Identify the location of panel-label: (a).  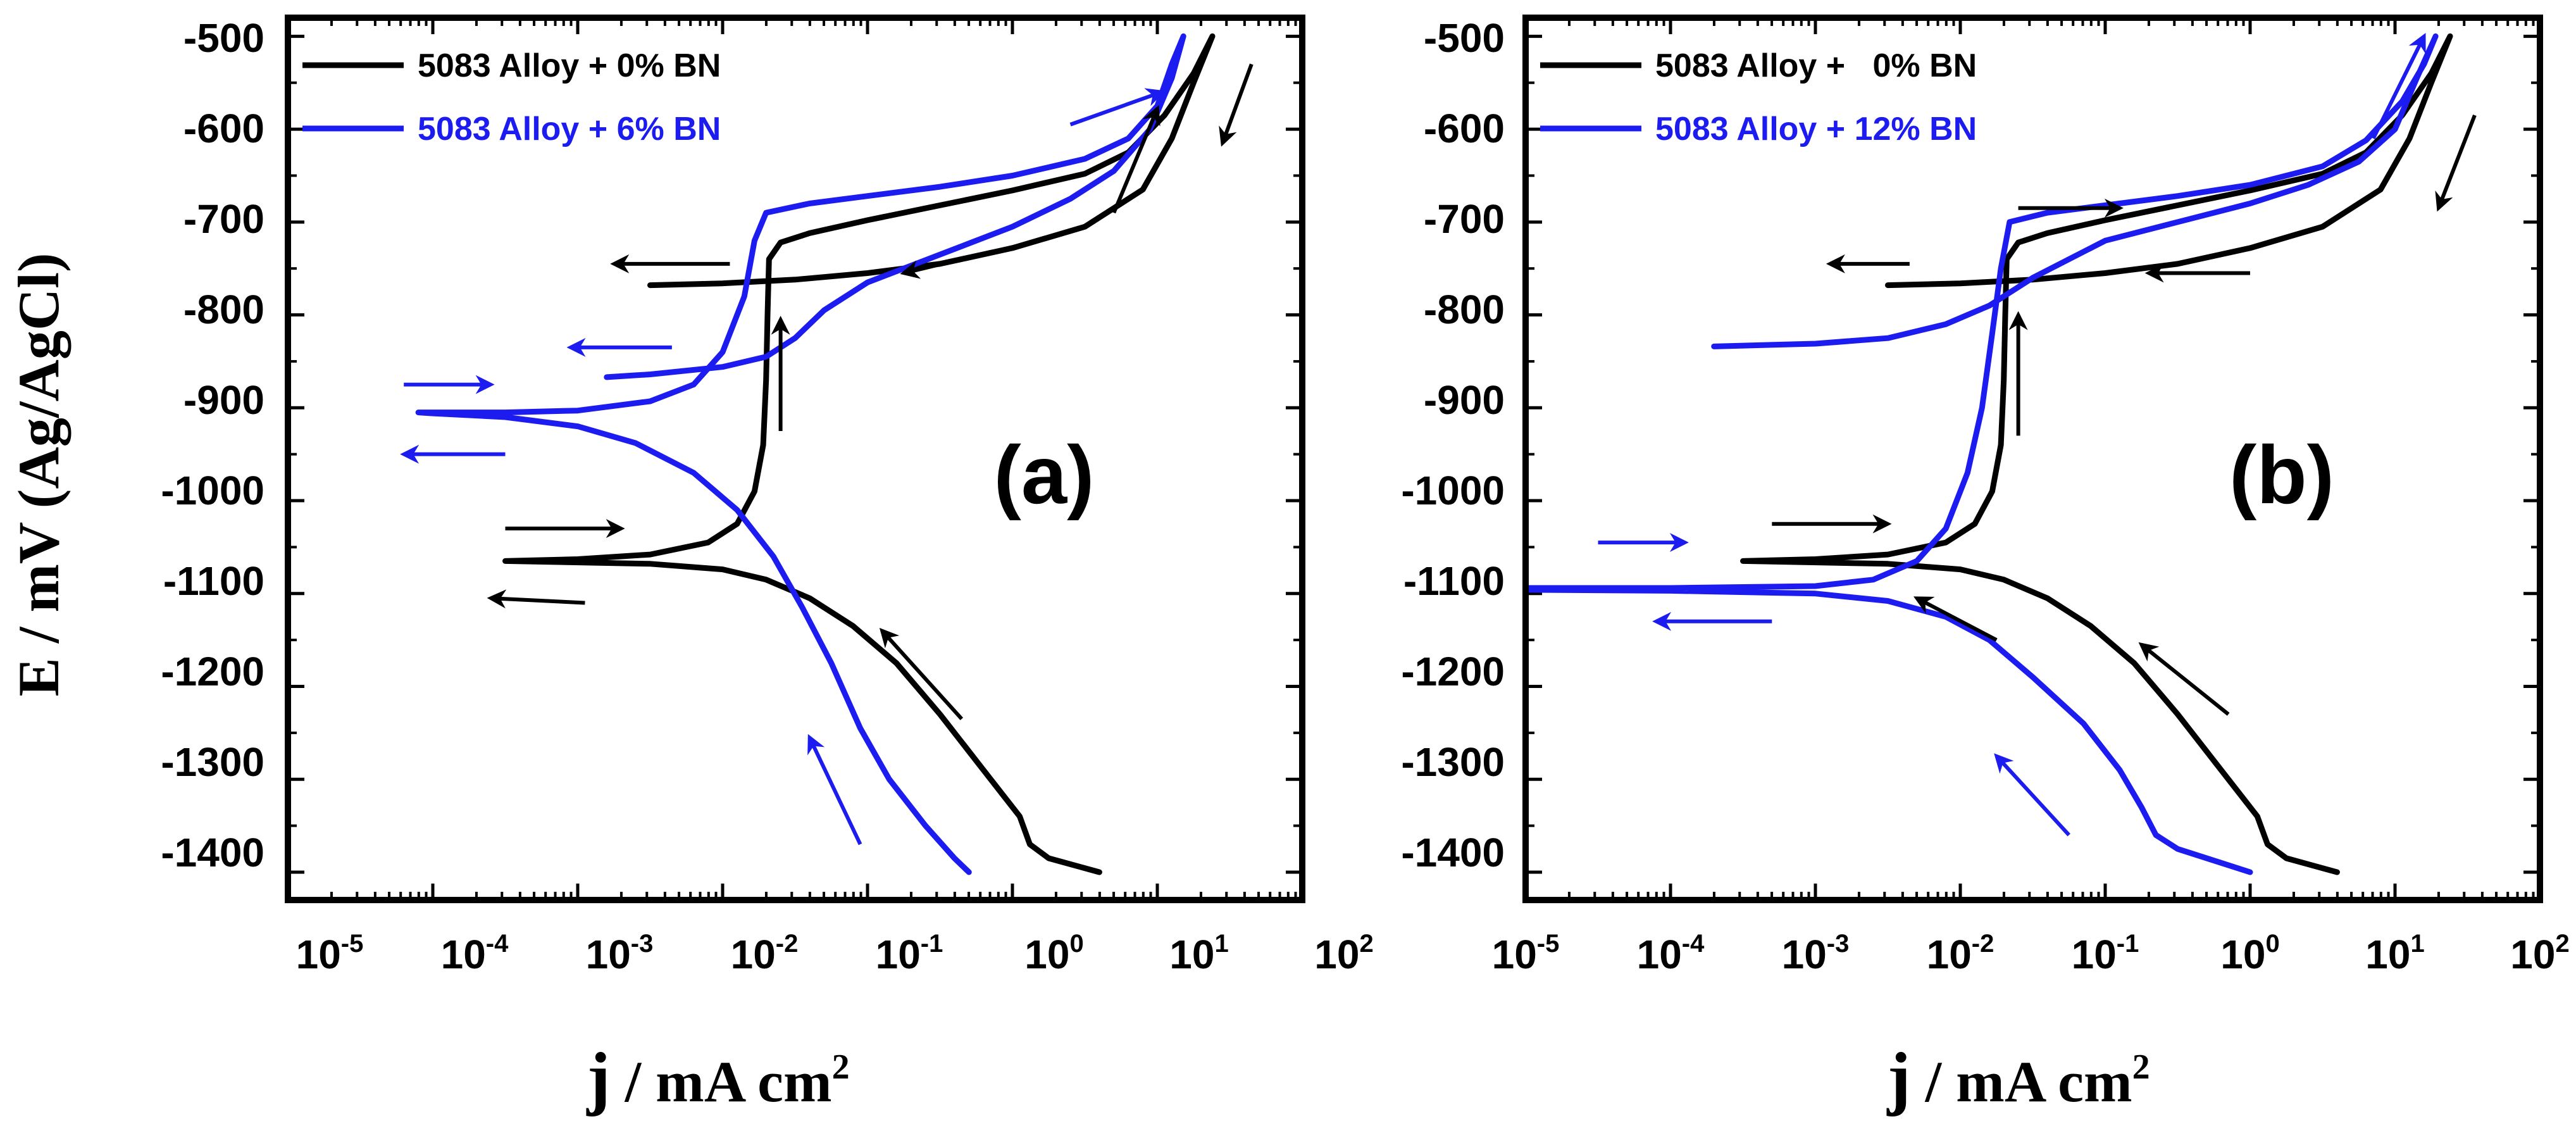
(1044, 474).